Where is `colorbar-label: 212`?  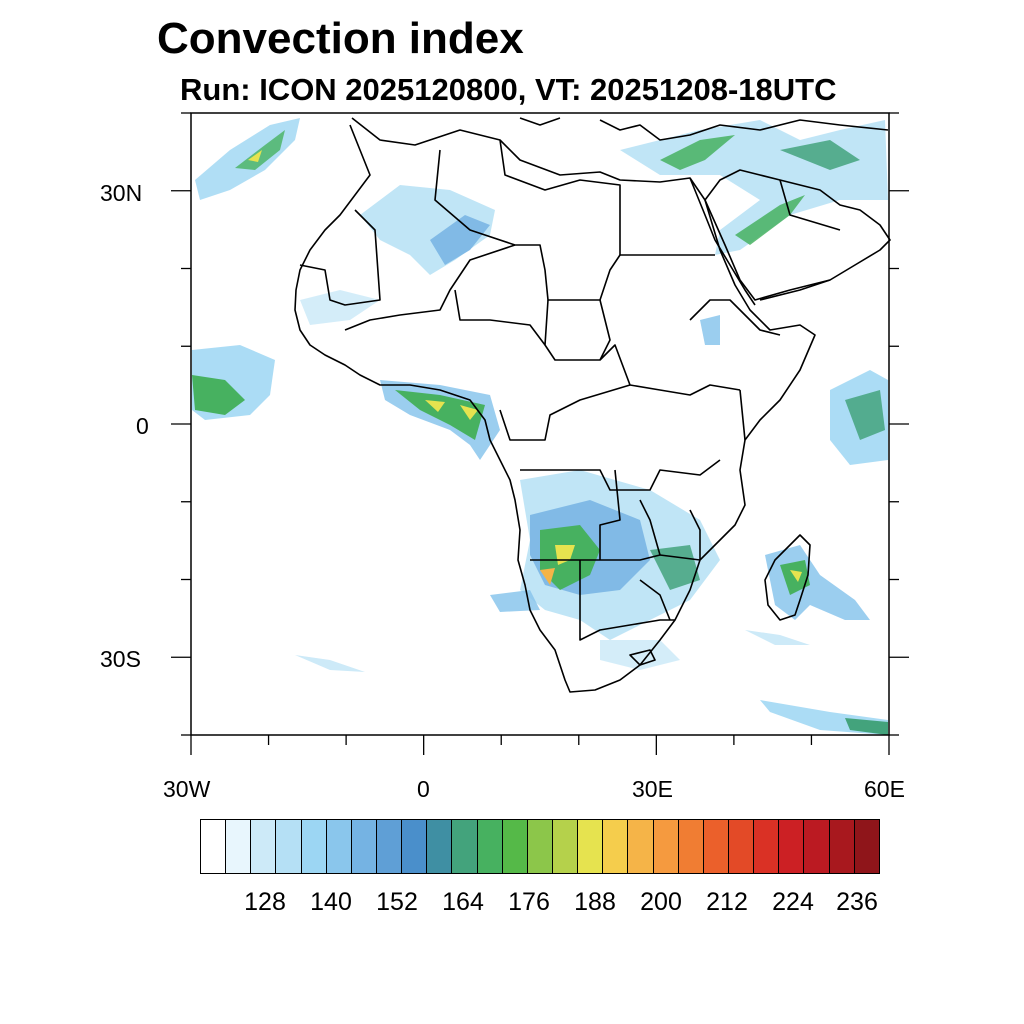
colorbar-label: 212 is located at coordinates (727, 902).